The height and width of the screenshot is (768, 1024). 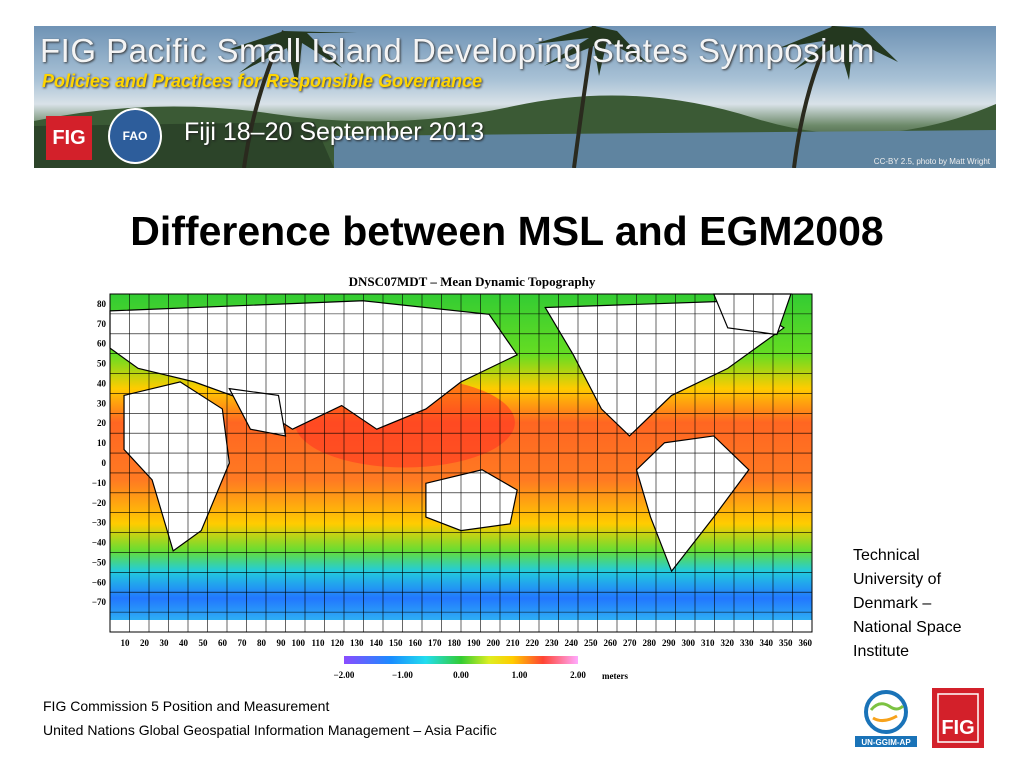 What do you see at coordinates (318, 643) in the screenshot?
I see `lon-tick-label: 110` at bounding box center [318, 643].